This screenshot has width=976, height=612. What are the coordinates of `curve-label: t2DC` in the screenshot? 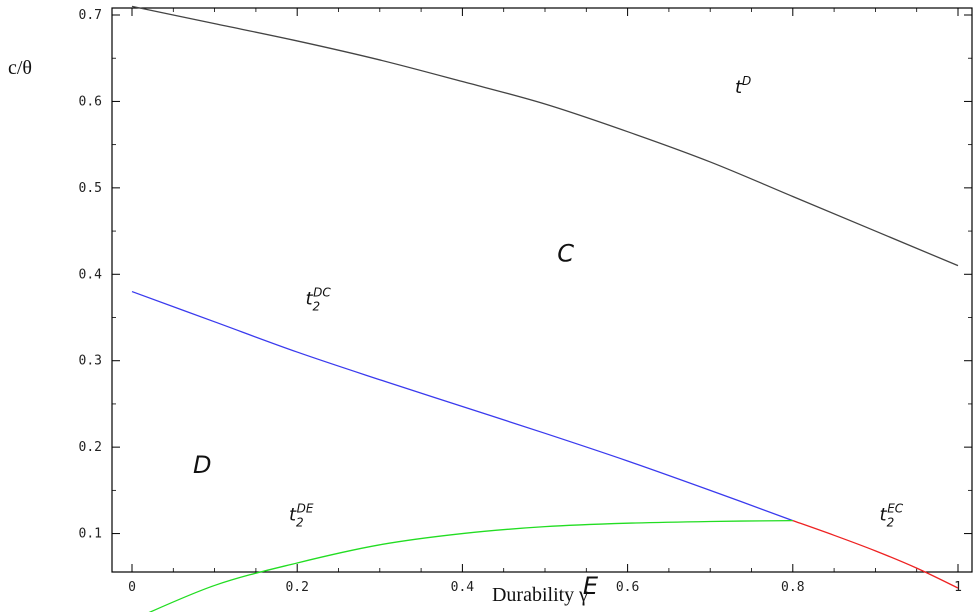 It's located at (318, 300).